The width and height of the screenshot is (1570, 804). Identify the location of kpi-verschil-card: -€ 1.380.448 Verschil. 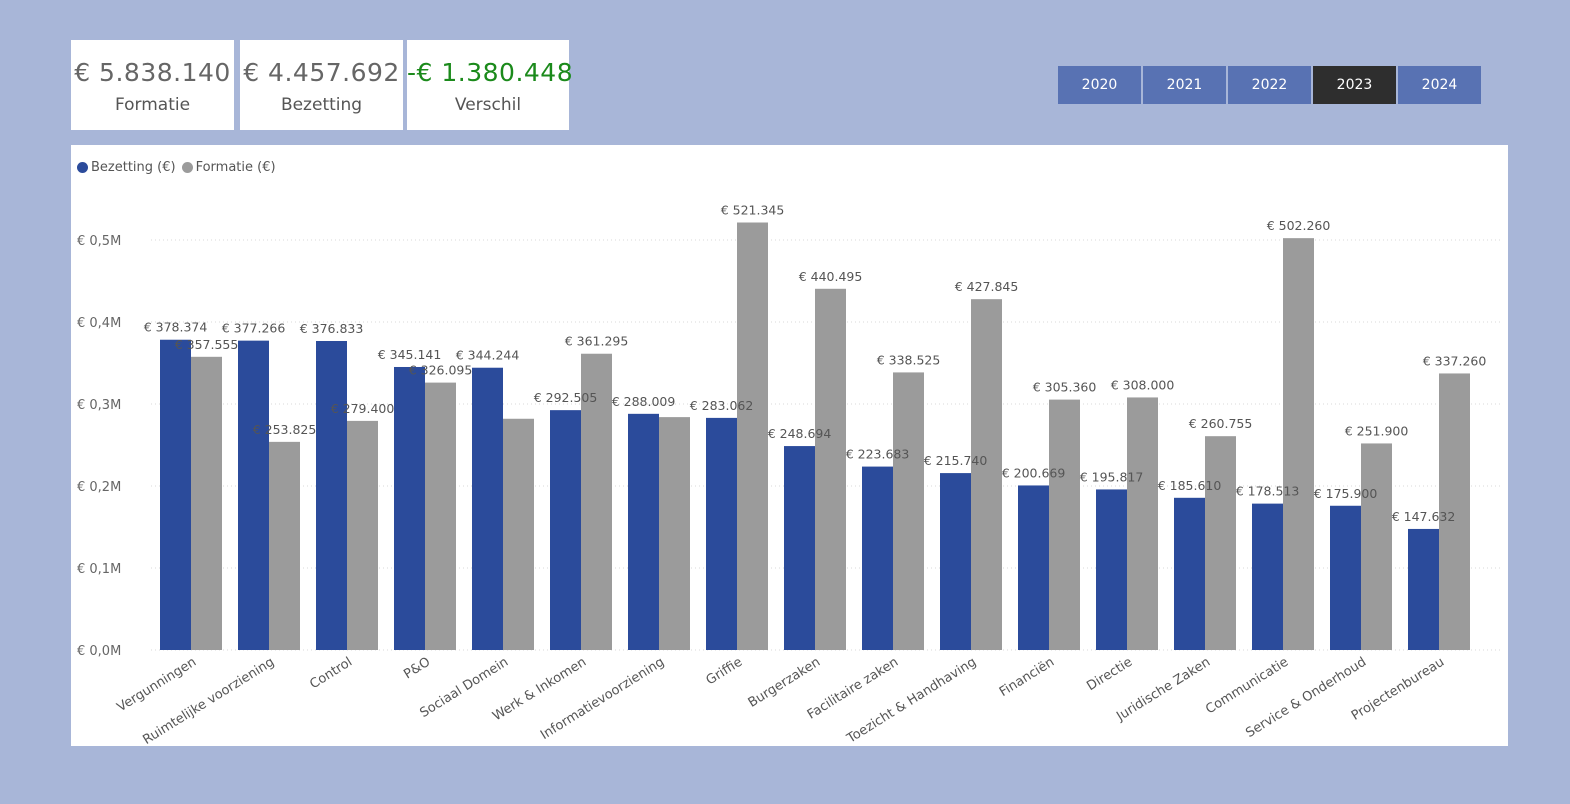
(490, 85).